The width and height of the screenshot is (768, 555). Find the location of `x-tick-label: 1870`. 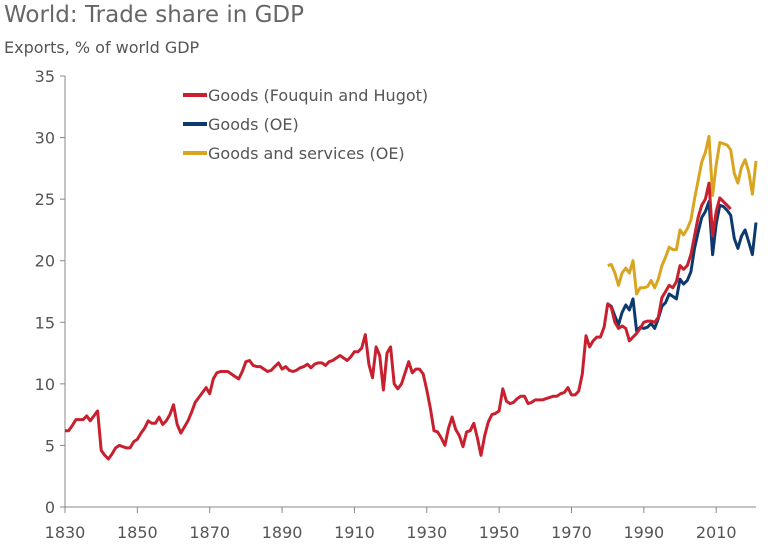

x-tick-label: 1870 is located at coordinates (209, 532).